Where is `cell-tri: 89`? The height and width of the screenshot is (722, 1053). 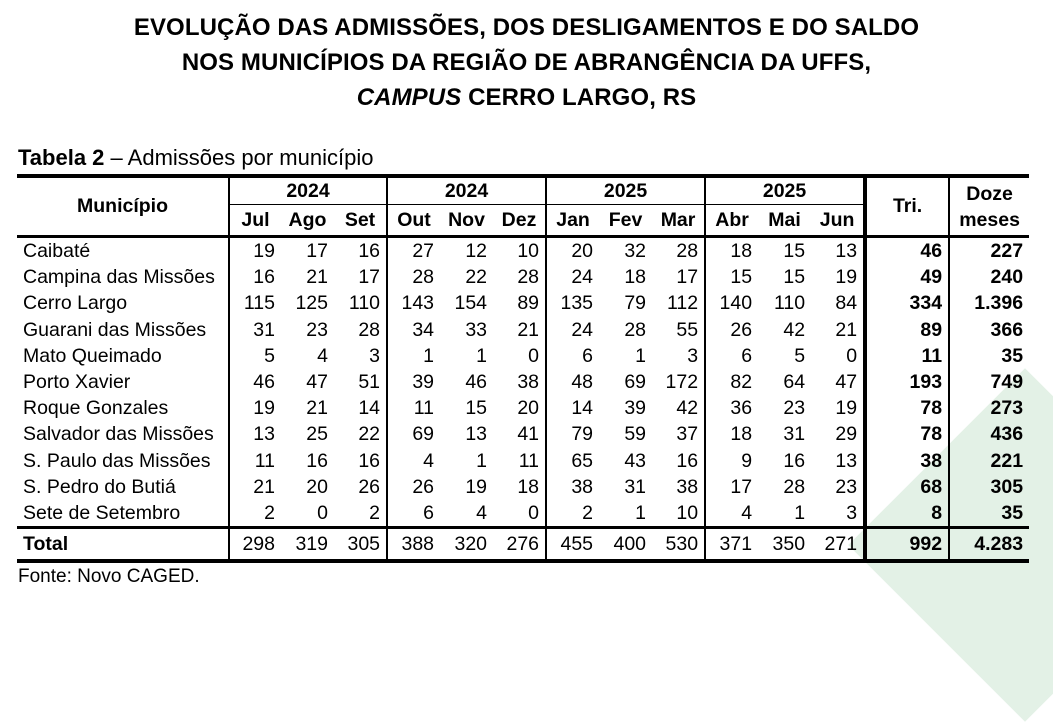 cell-tri: 89 is located at coordinates (906, 329).